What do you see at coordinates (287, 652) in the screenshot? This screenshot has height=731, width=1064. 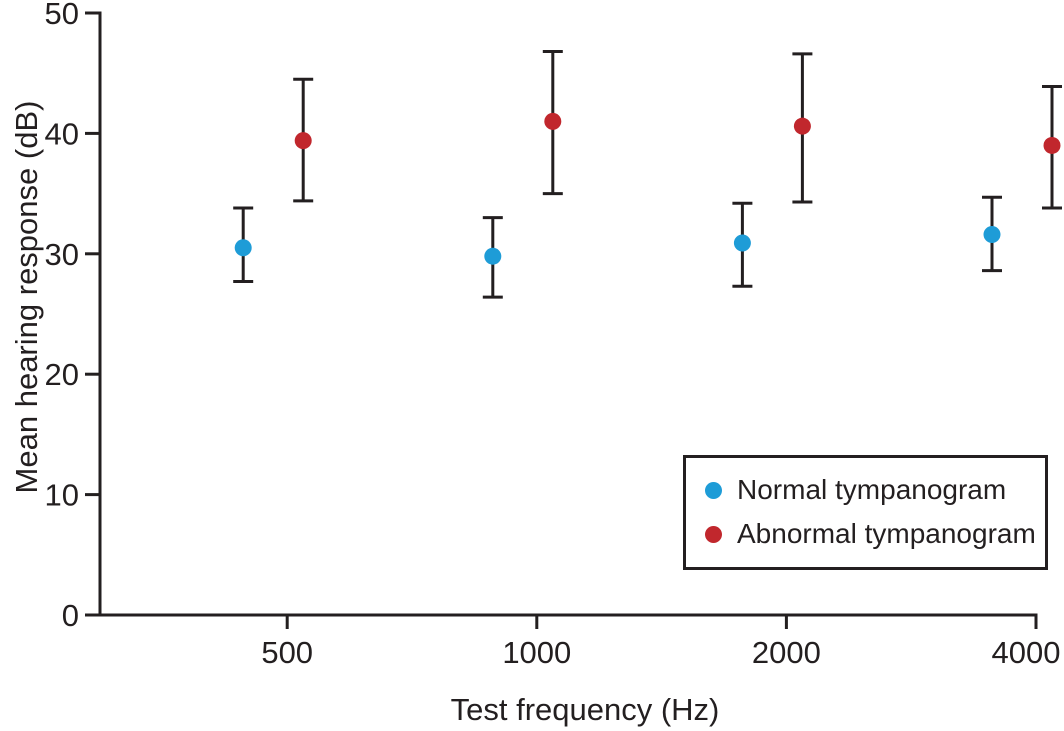 I see `x-tick-label-500: 500` at bounding box center [287, 652].